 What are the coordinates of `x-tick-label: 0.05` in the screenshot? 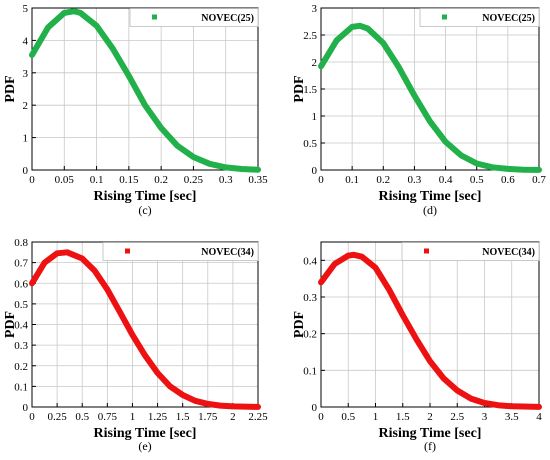 It's located at (65, 180).